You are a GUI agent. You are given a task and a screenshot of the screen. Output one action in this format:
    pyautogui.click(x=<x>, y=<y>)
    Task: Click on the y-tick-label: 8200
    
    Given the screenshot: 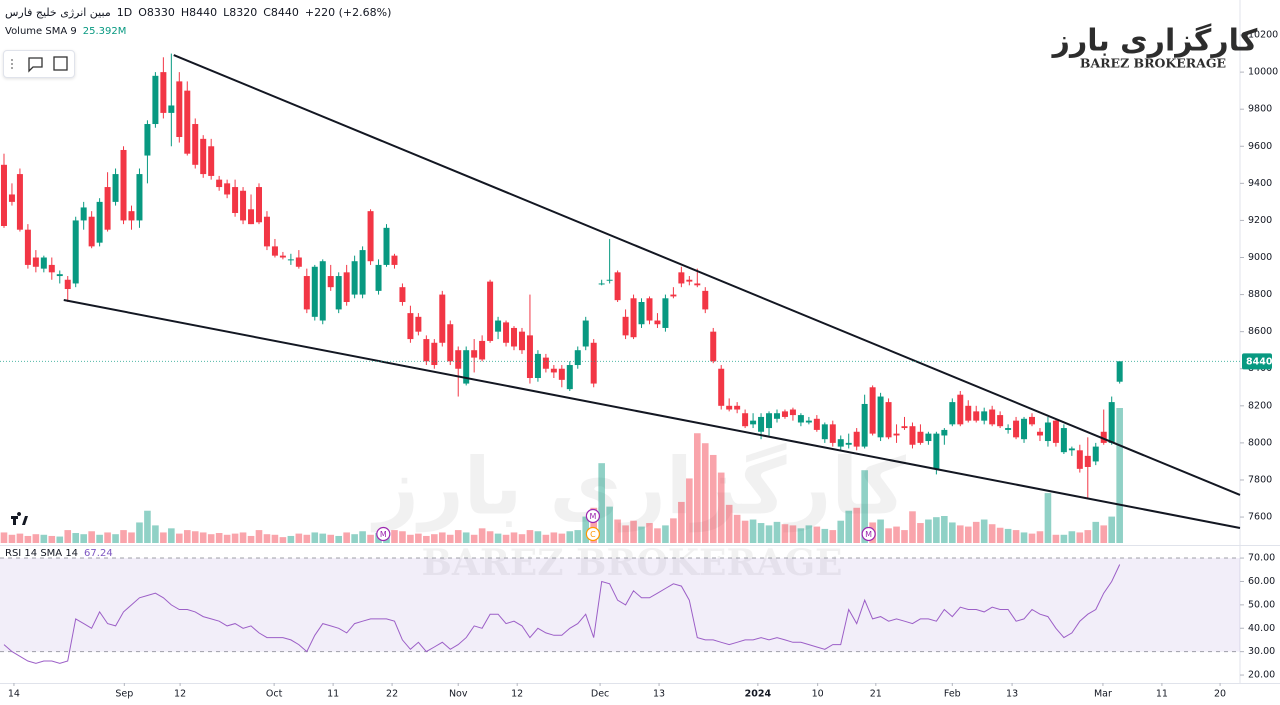 What is the action you would take?
    pyautogui.click(x=1260, y=405)
    